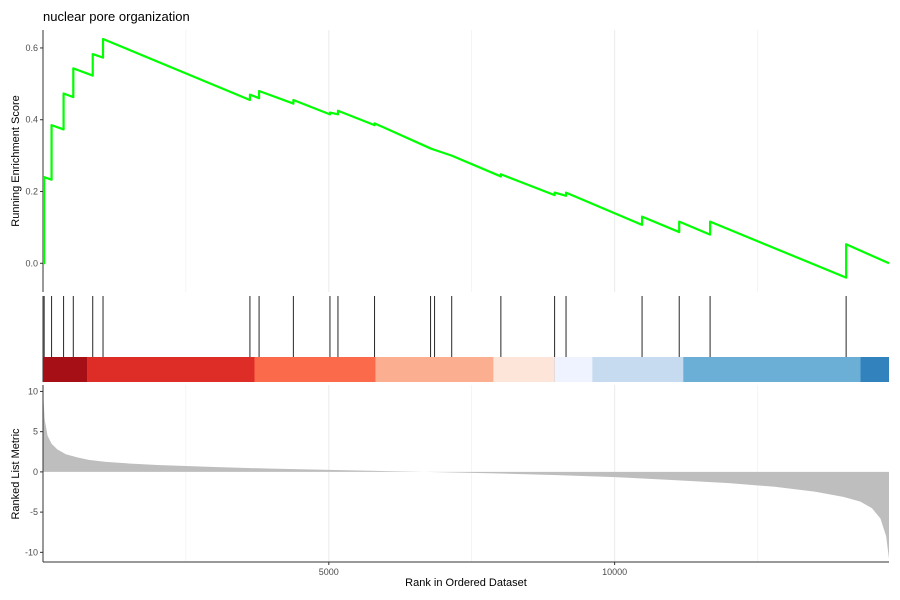 Image resolution: width=900 pixels, height=600 pixels. I want to click on ranked-metric-y-tick-label: 0, so click(35, 472).